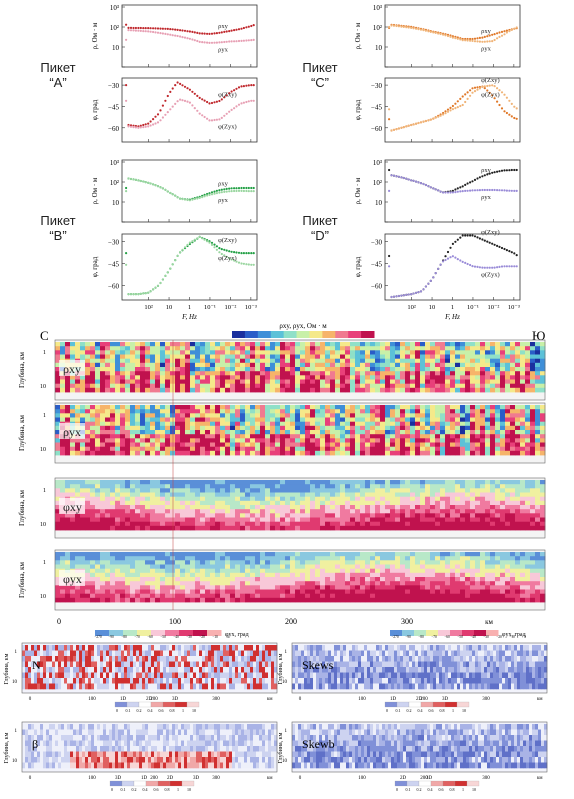 Image resolution: width=574 pixels, height=799 pixels. What do you see at coordinates (376, 129) in the screenshot?
I see `phi-tick-label: −60` at bounding box center [376, 129].